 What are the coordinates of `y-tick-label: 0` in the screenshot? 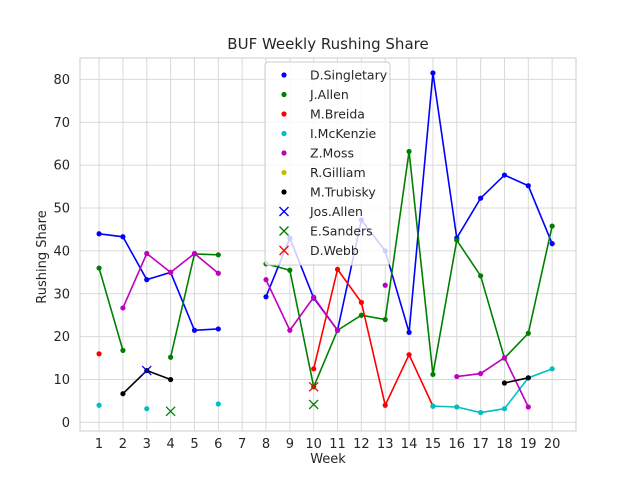 It's located at (66, 423).